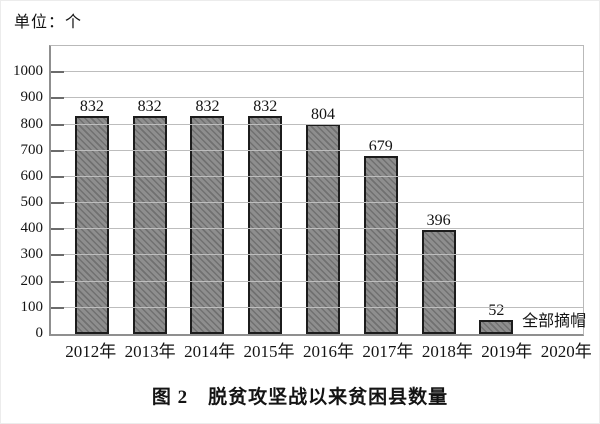 The height and width of the screenshot is (424, 600). What do you see at coordinates (328, 351) in the screenshot?
I see `x-tick-label: 2016年` at bounding box center [328, 351].